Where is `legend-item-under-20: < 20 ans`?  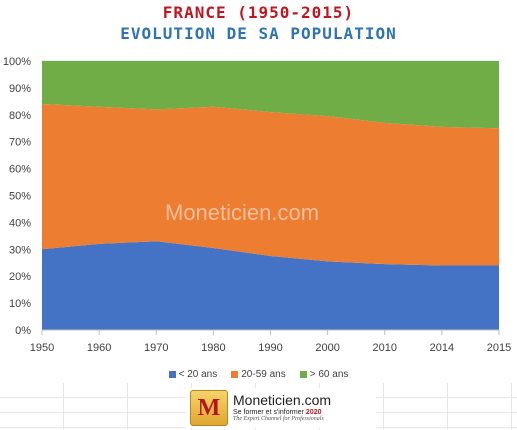 legend-item-under-20: < 20 ans is located at coordinates (193, 374).